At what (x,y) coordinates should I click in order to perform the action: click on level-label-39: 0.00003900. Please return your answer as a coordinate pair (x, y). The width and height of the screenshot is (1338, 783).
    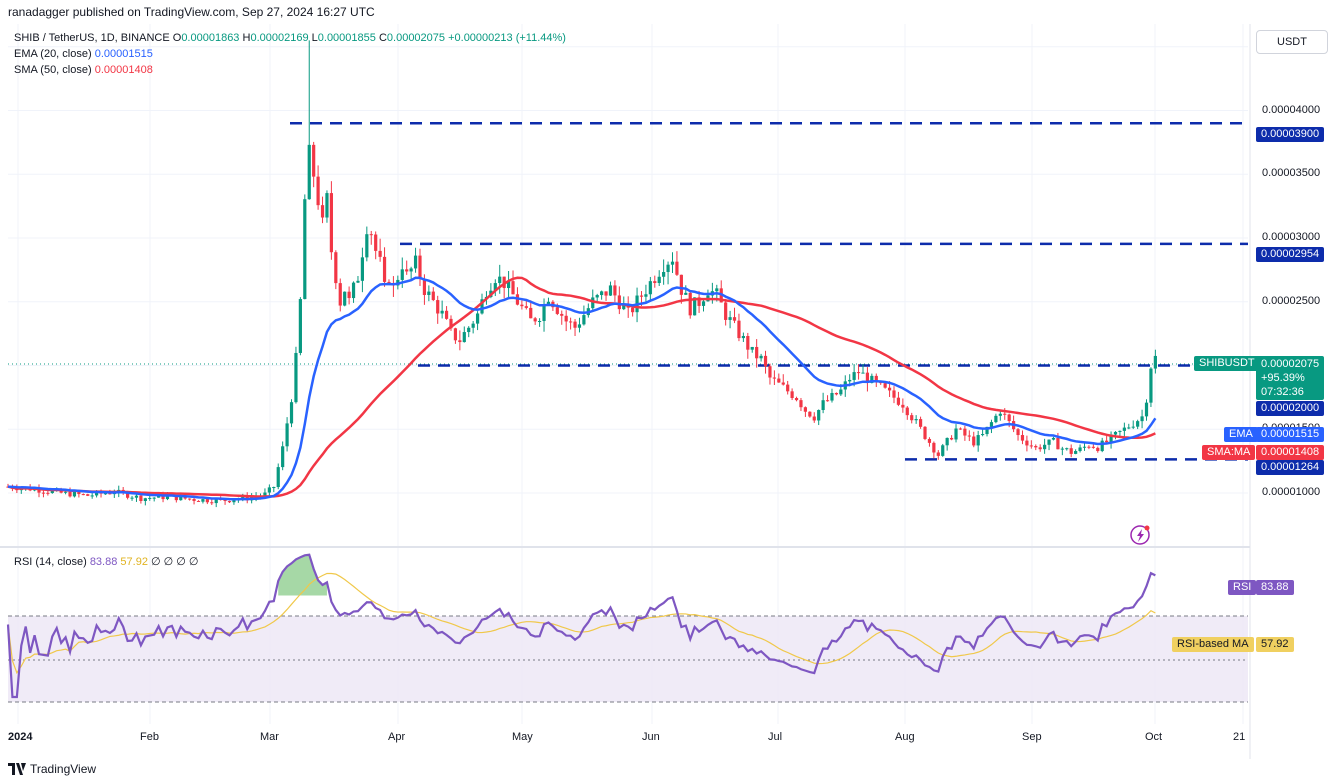
    Looking at the image, I should click on (1290, 134).